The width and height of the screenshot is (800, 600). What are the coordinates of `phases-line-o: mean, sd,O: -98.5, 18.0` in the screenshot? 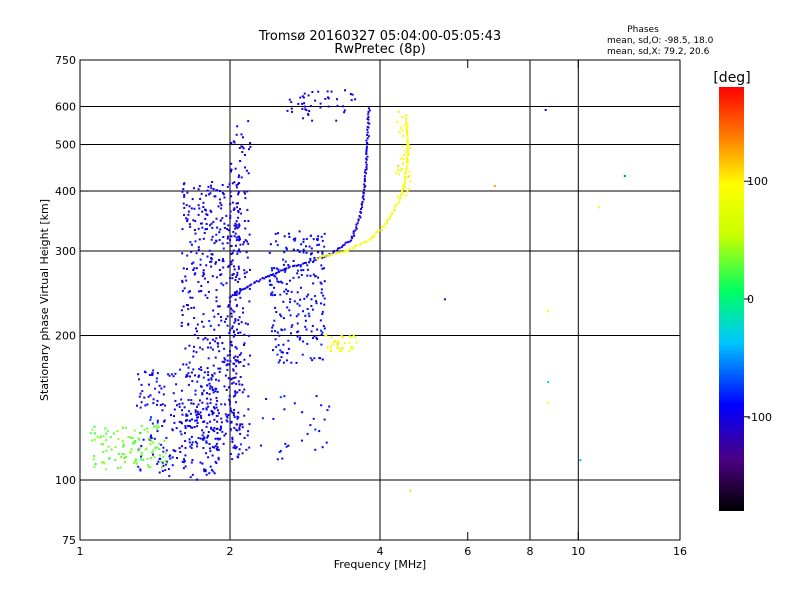 It's located at (660, 41).